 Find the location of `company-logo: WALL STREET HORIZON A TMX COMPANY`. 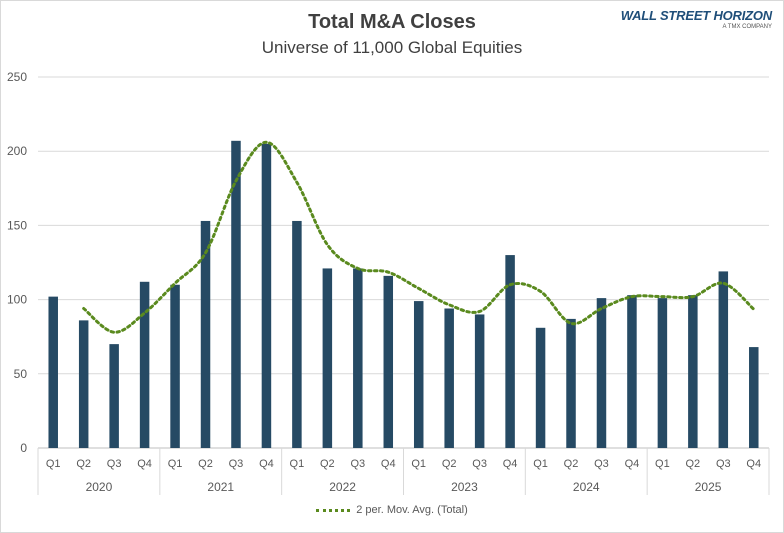

company-logo: WALL STREET HORIZON A TMX COMPANY is located at coordinates (696, 19).